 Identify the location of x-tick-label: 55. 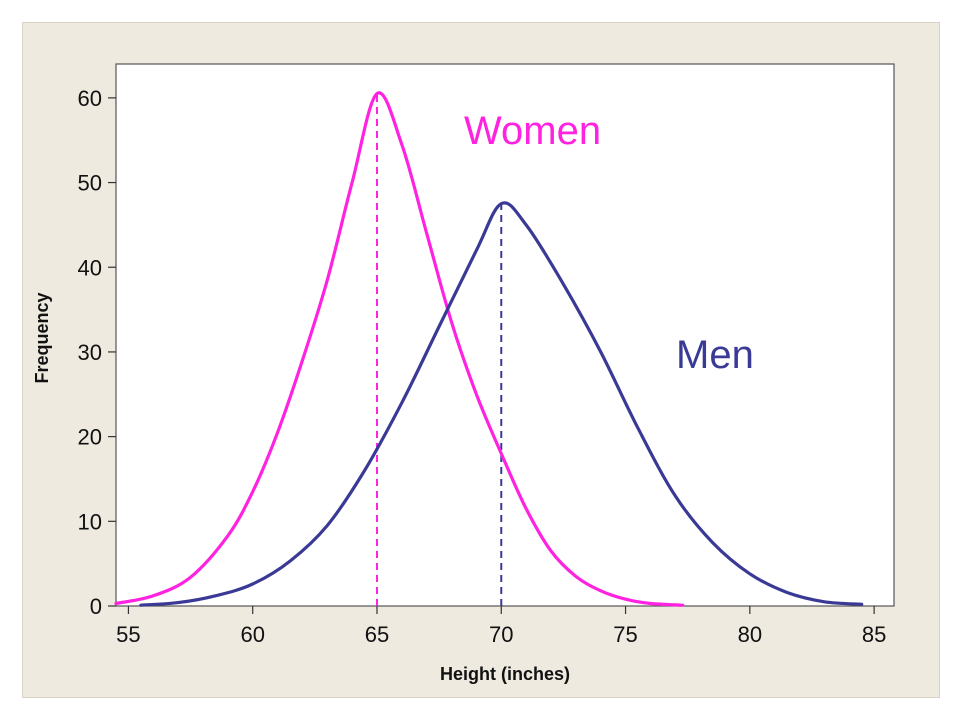
(128, 634).